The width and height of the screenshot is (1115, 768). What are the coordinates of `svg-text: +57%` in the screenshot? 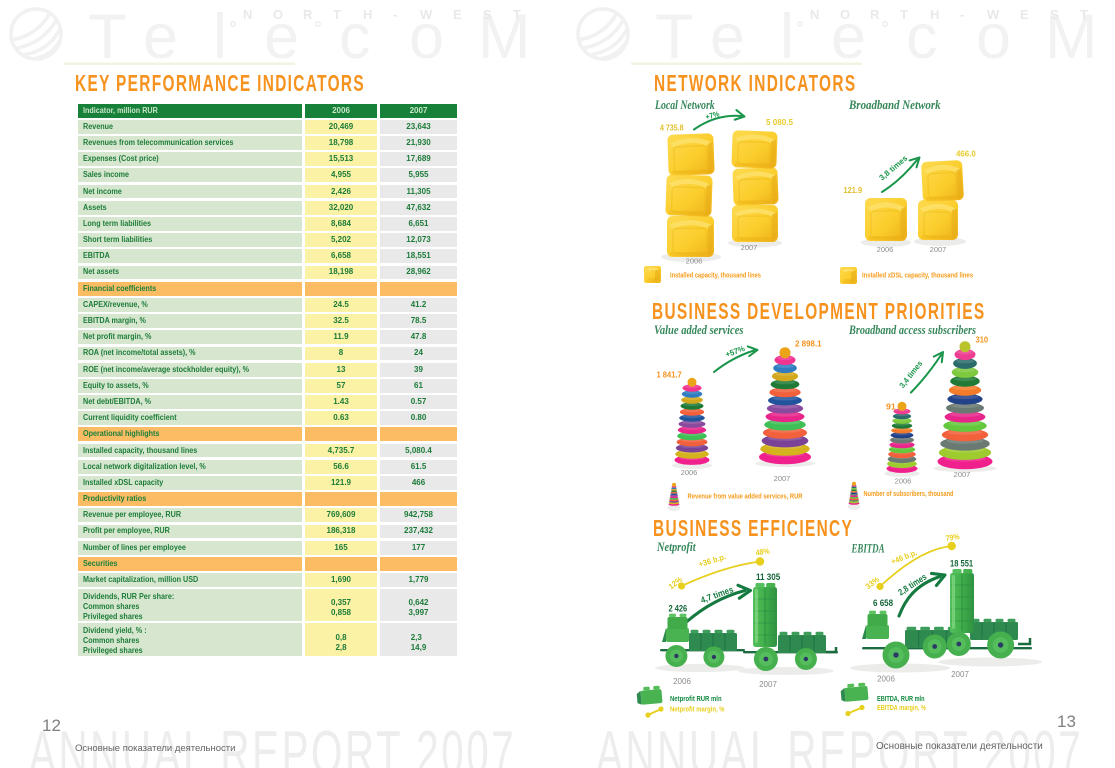 It's located at (735, 351).